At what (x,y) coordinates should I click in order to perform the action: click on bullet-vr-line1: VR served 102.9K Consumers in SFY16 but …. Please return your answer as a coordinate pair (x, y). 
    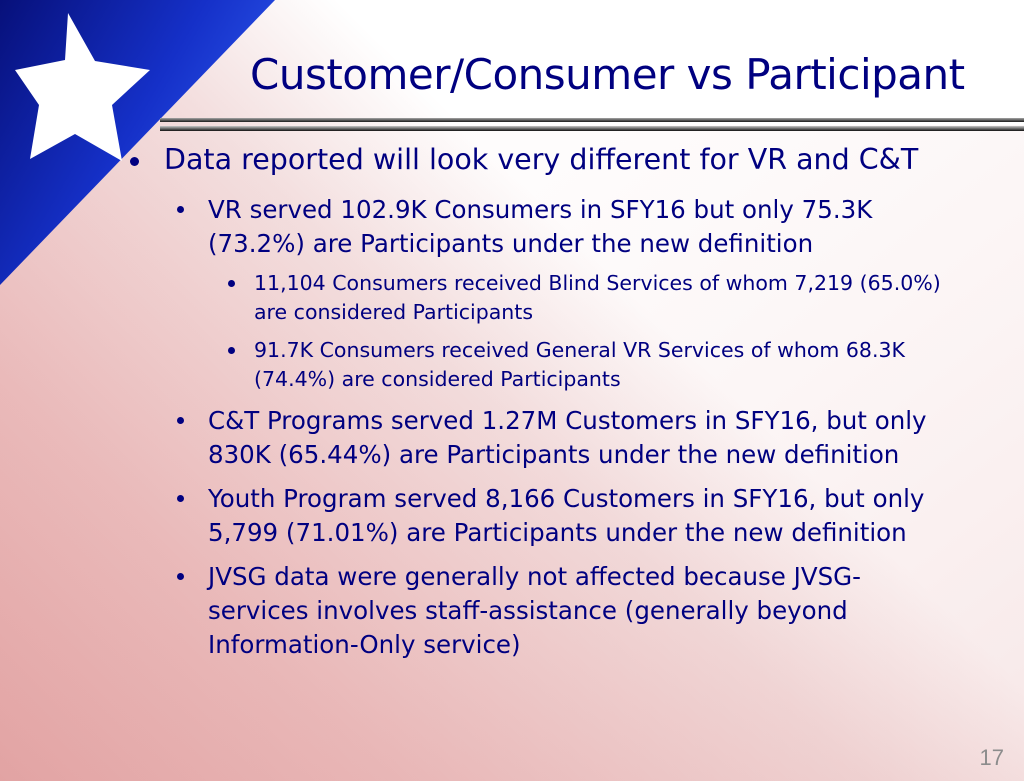
    Looking at the image, I should click on (540, 209).